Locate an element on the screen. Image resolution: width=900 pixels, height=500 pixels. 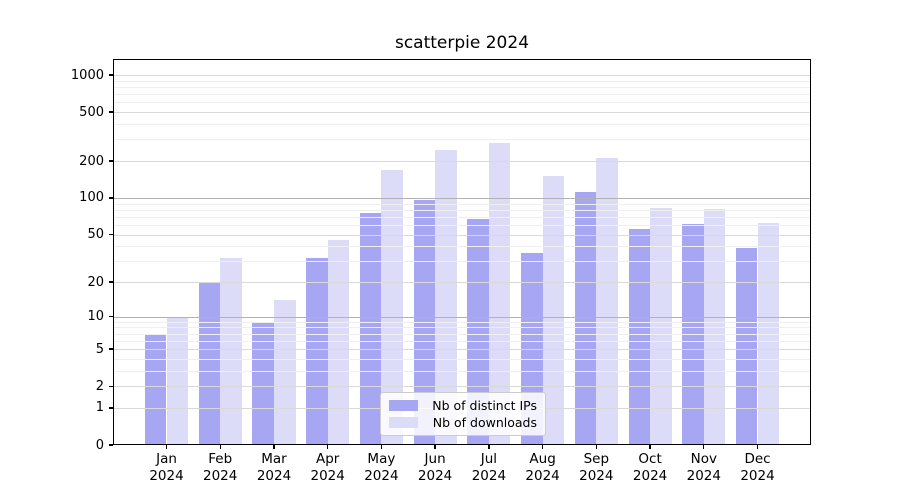
legend-label-distinct-ips: Nb of distinct IPs is located at coordinates (484, 405).